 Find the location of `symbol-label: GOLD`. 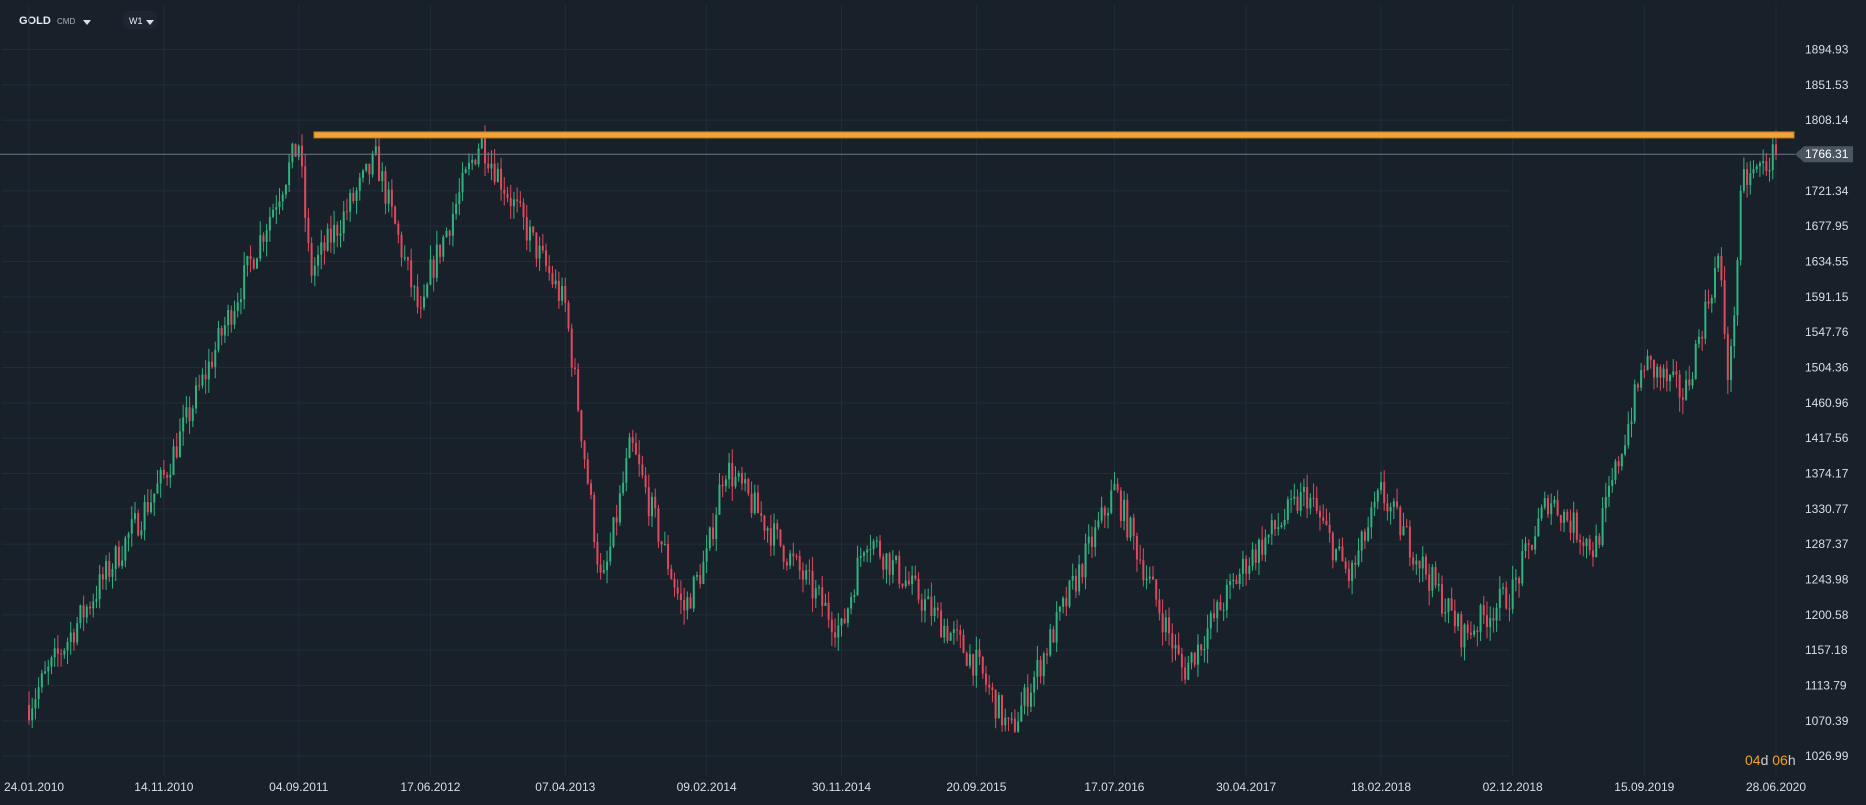

symbol-label: GOLD is located at coordinates (35, 21).